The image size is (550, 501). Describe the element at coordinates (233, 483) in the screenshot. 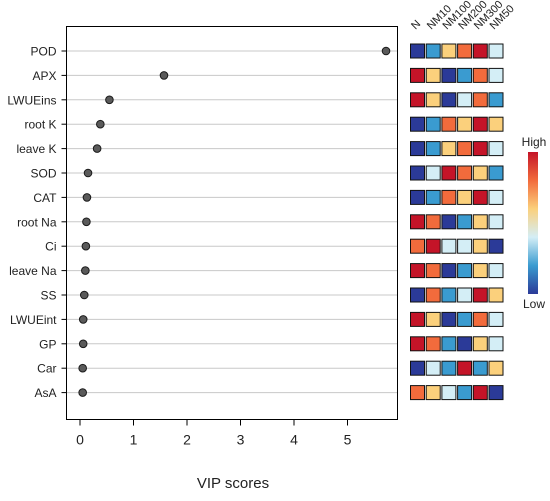

I see `x-axis-title: VIP scores` at that location.